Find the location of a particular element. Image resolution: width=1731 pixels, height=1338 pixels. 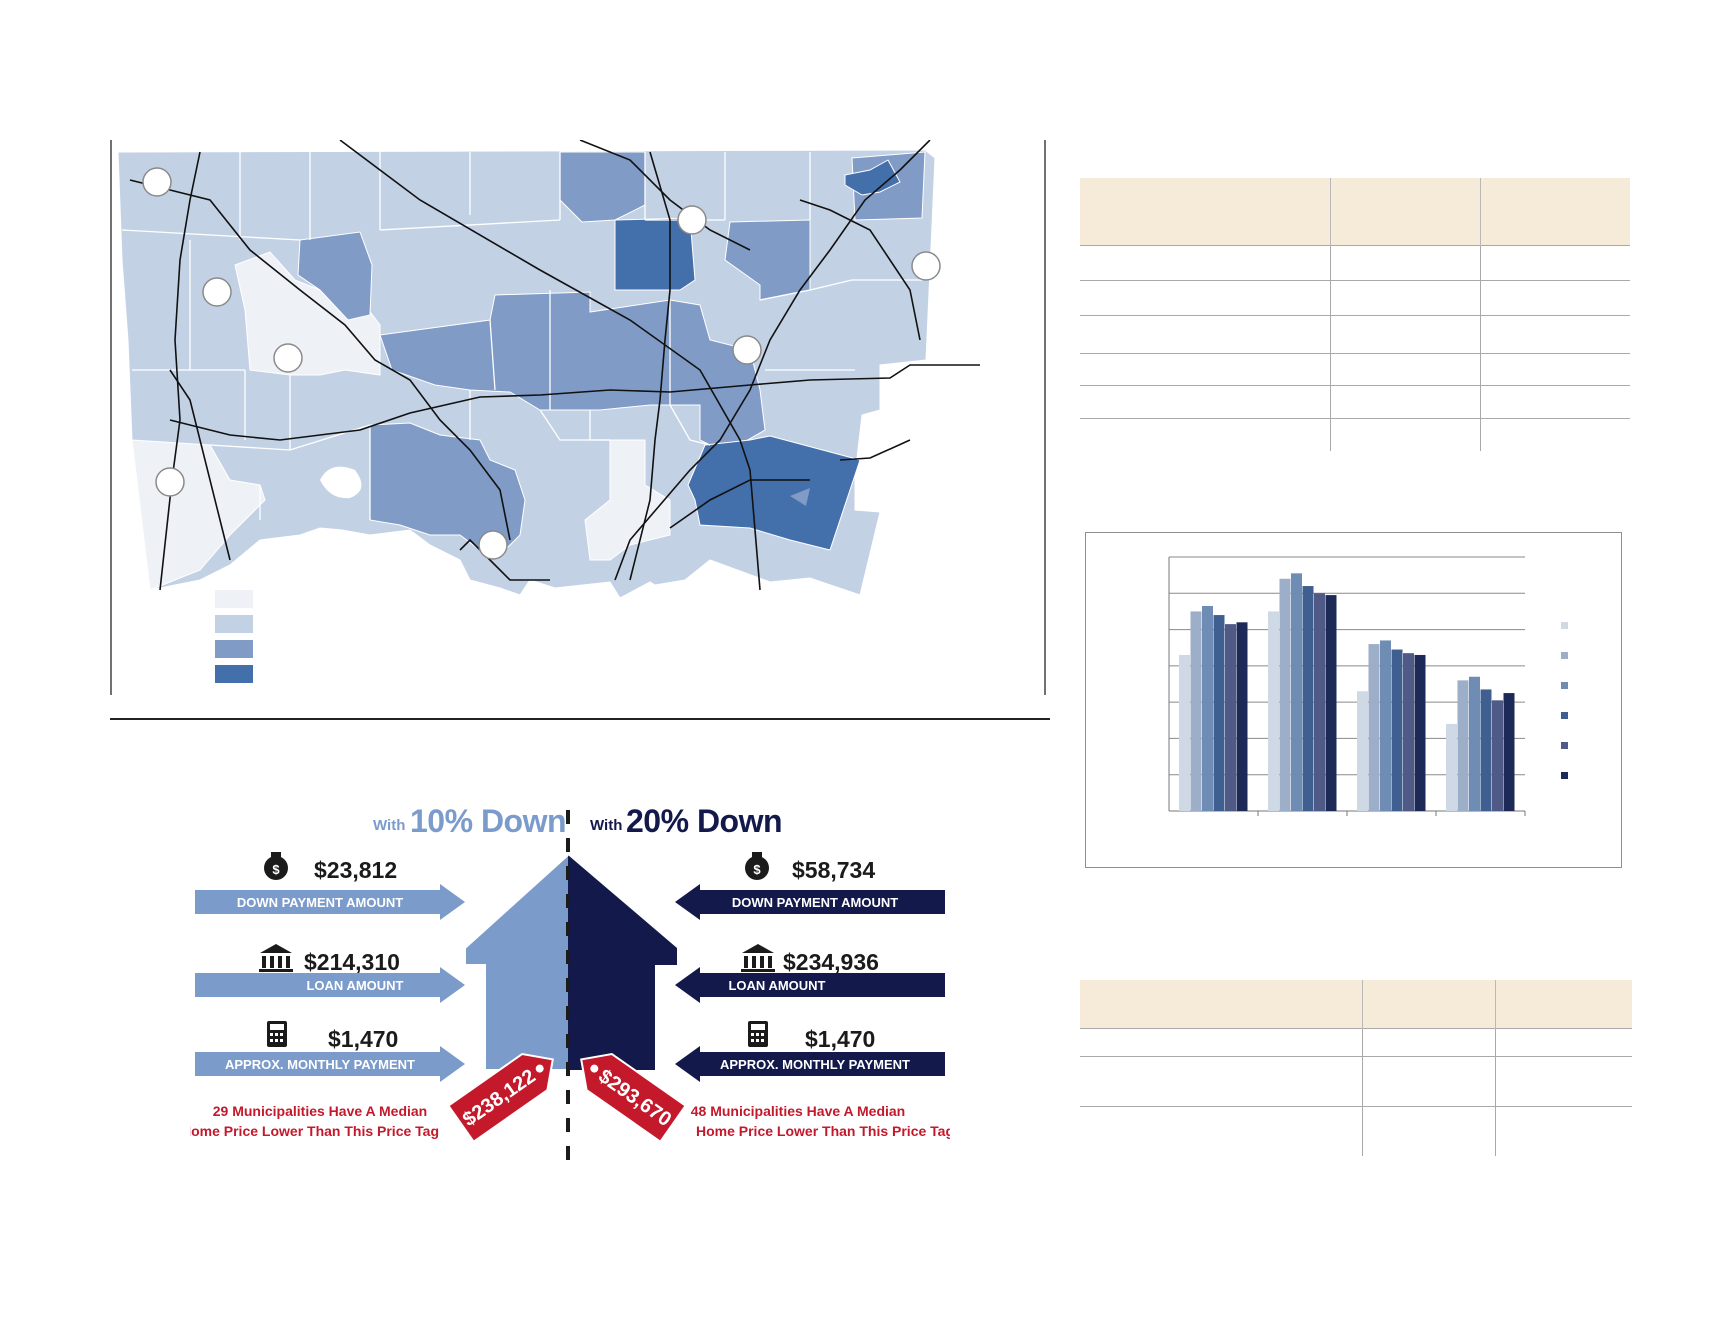

right-loan-label: LOAN AMOUNT is located at coordinates (776, 985).